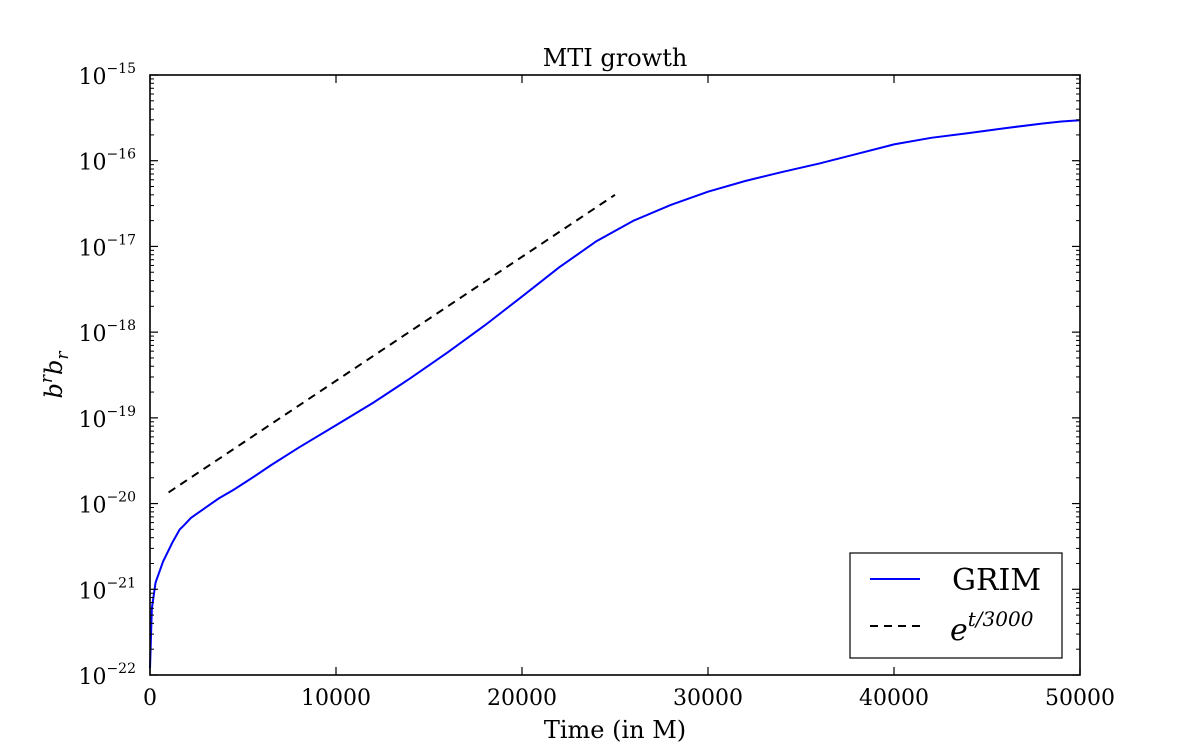 This screenshot has width=1200, height=750. Describe the element at coordinates (107, 161) in the screenshot. I see `y-tick-label: 10−16` at that location.